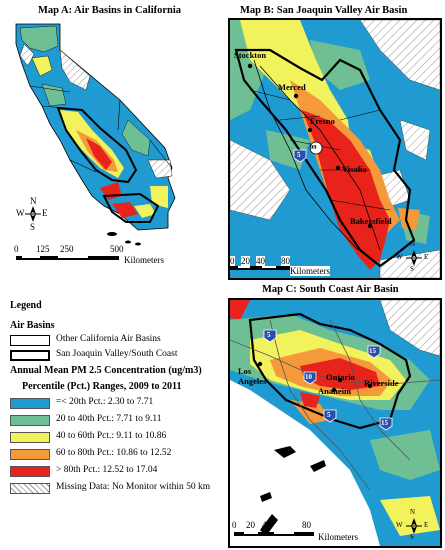  What do you see at coordinates (412, 269) in the screenshot?
I see `map-b-compass-s: S` at bounding box center [412, 269].